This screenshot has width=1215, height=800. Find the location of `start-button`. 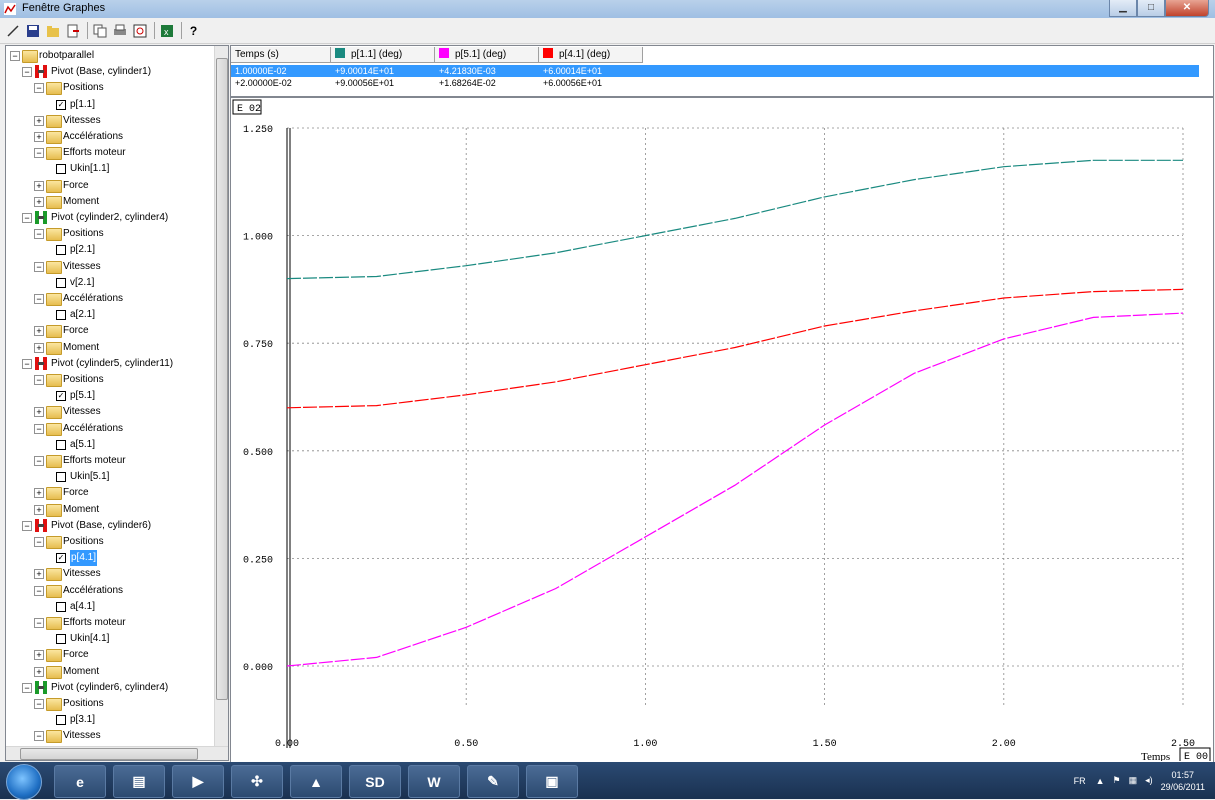

start-button is located at coordinates (24, 782).